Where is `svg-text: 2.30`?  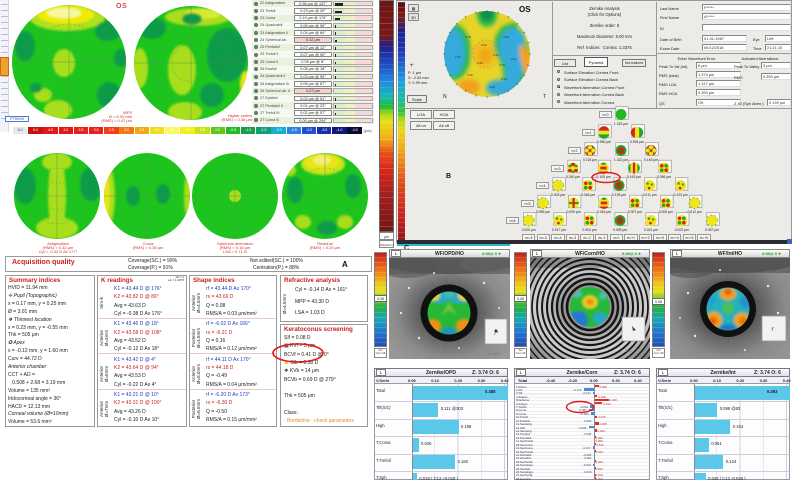
svg-text: 2.30 is located at coordinates (458, 57).